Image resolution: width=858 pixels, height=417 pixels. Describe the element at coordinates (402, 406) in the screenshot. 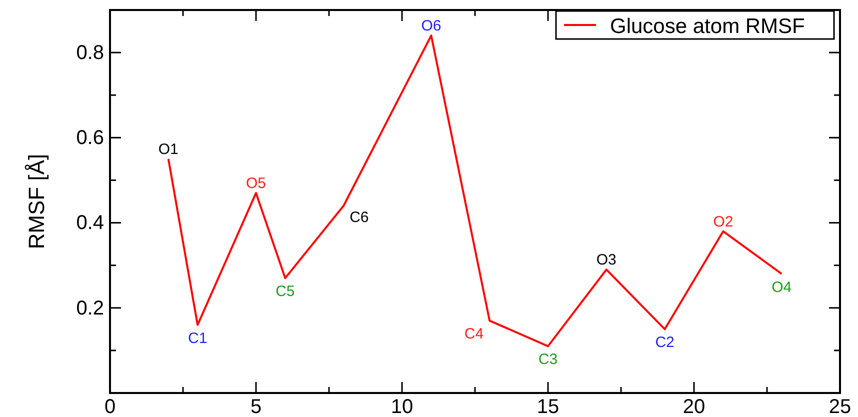

I see `x-tick-label: 10` at that location.